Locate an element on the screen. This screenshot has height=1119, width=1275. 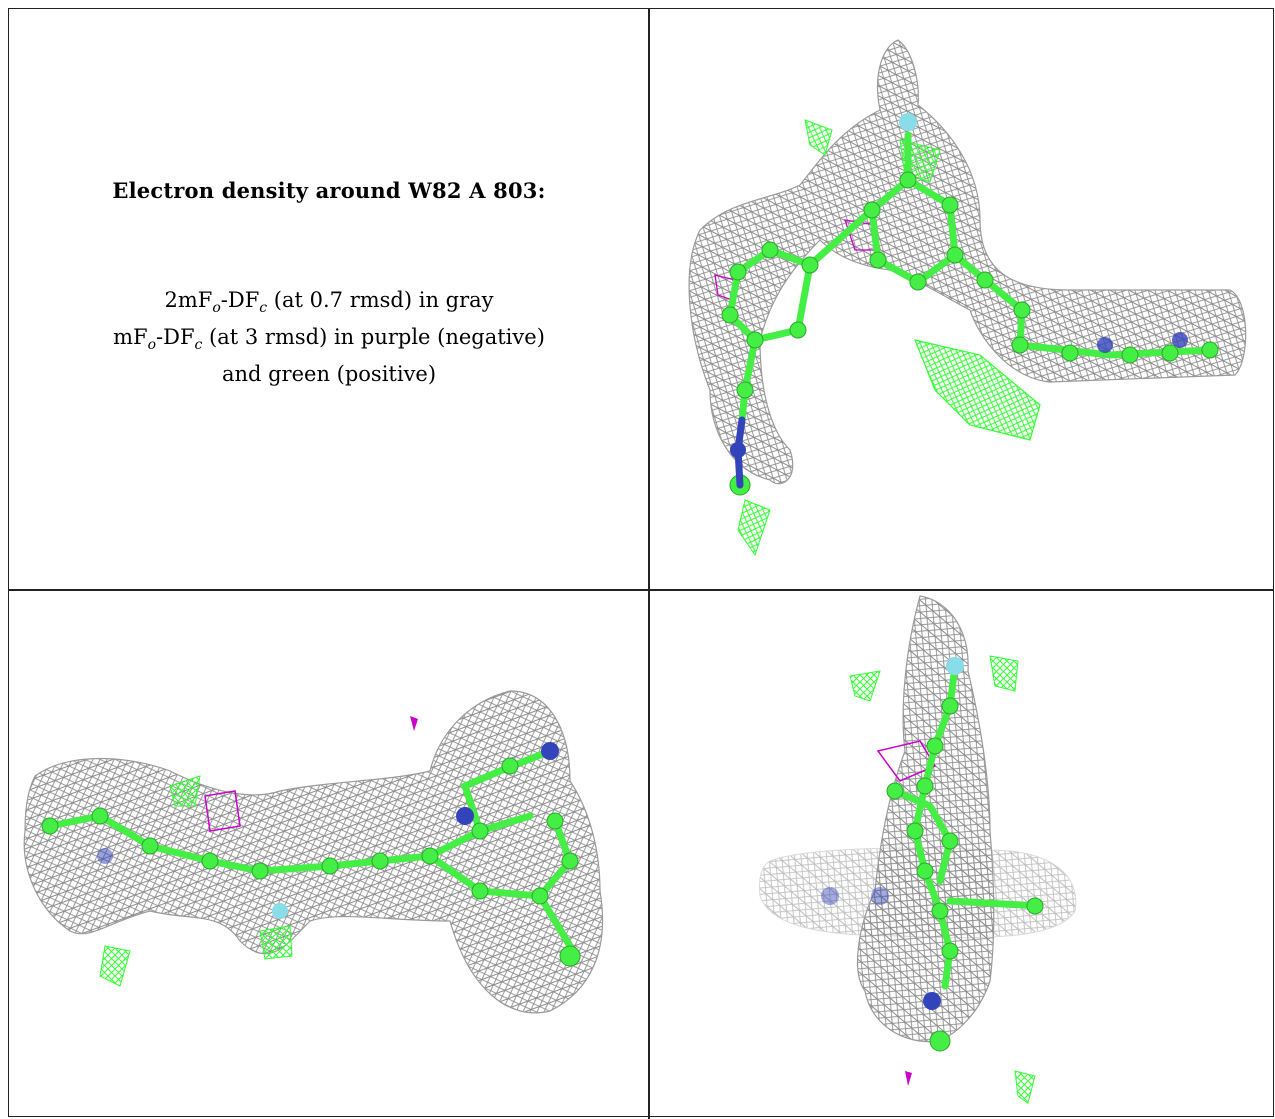
caption-heading: Electron density around W82 A 803: is located at coordinates (329, 190).